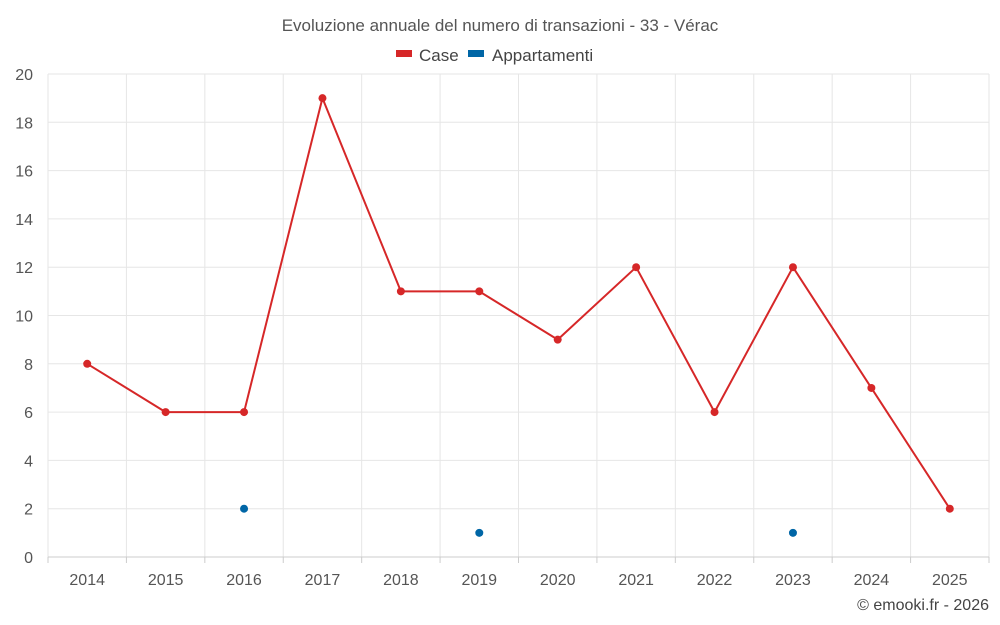  What do you see at coordinates (404, 53) in the screenshot?
I see `legend-swatch-case` at bounding box center [404, 53].